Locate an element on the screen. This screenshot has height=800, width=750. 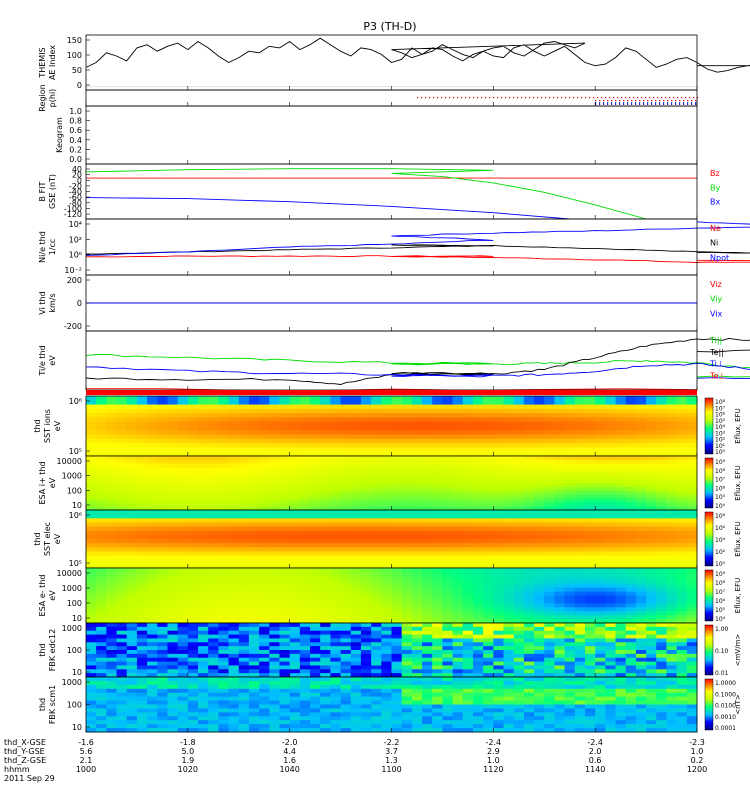
esa_ions-cbar-tick: 10⁸ is located at coordinates (720, 471).